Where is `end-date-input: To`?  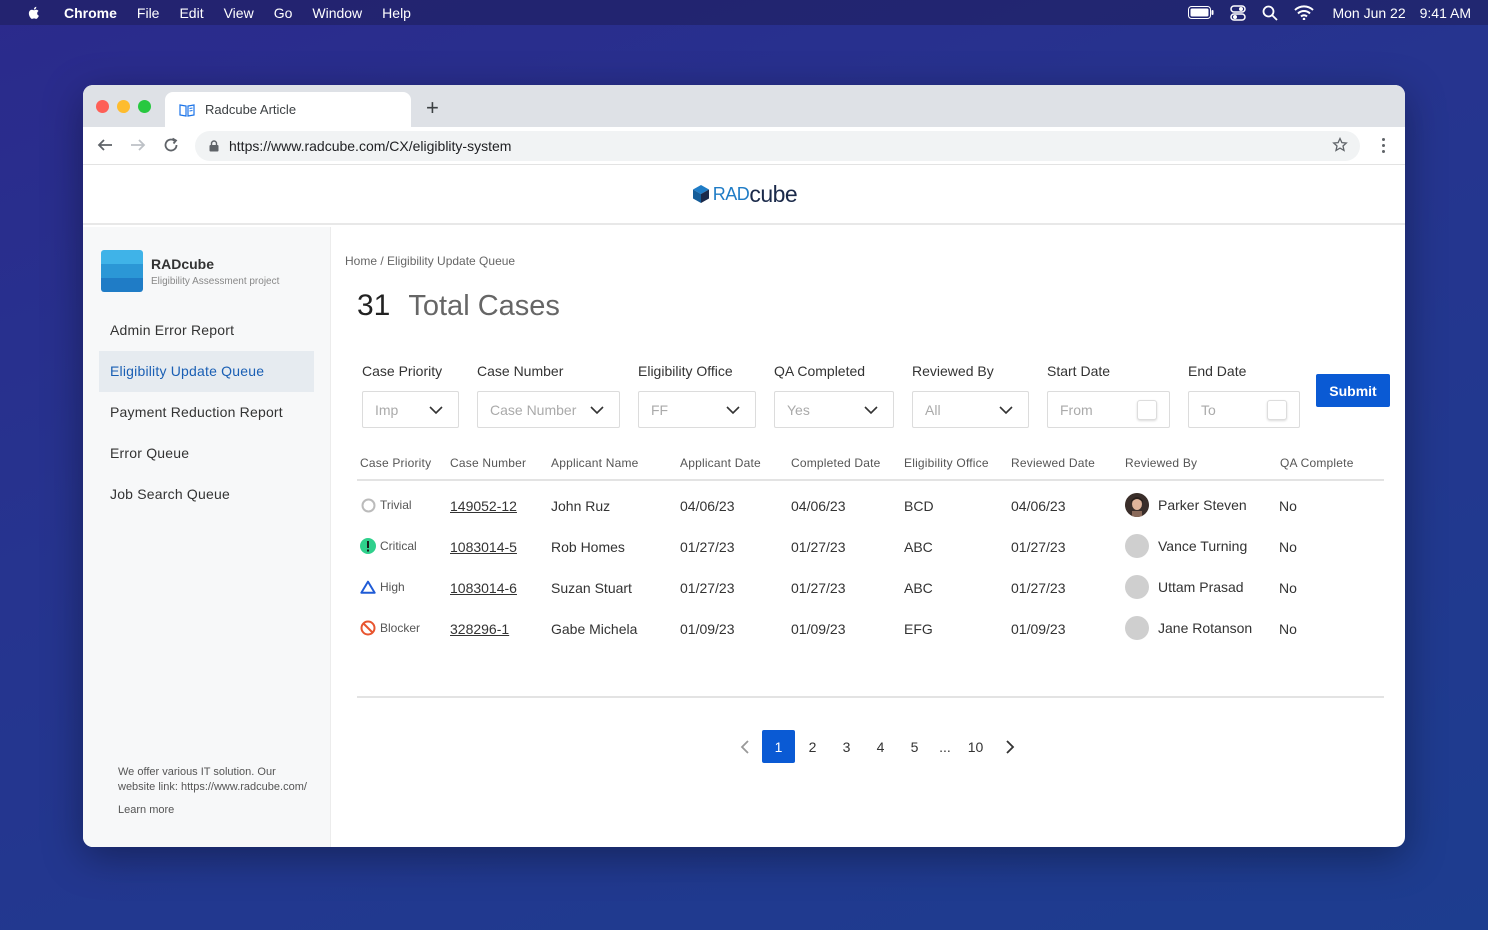 end-date-input: To is located at coordinates (1244, 409).